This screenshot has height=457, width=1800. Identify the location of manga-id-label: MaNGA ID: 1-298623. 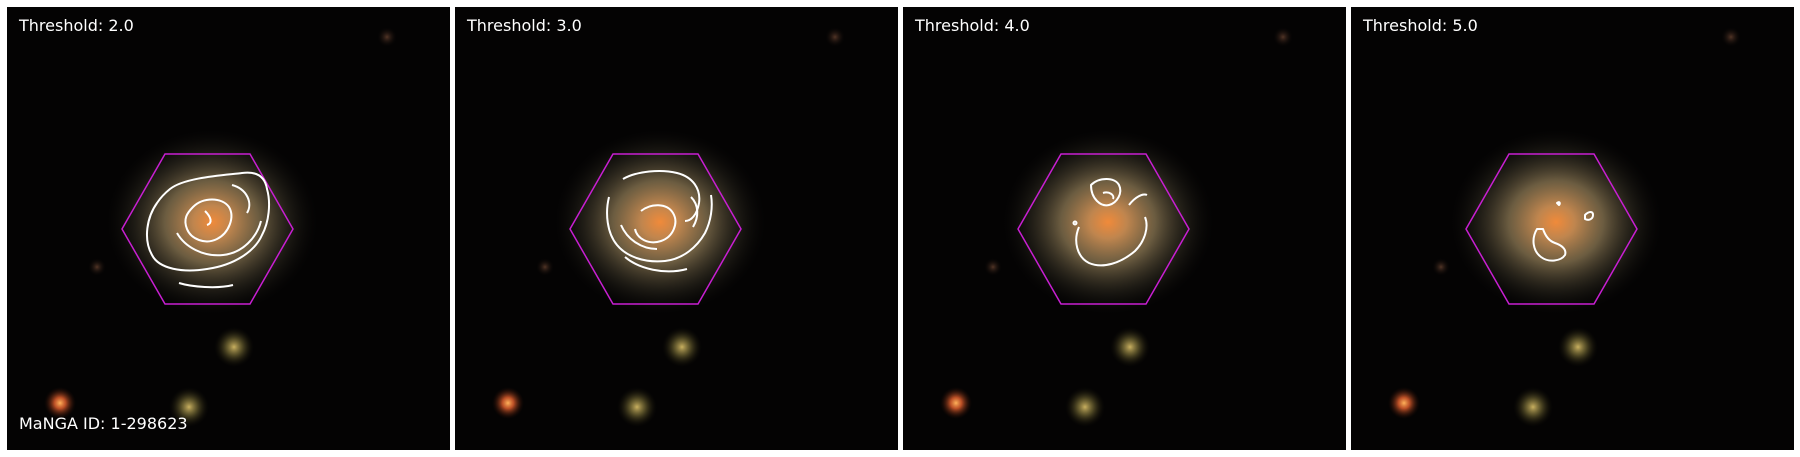
(103, 423).